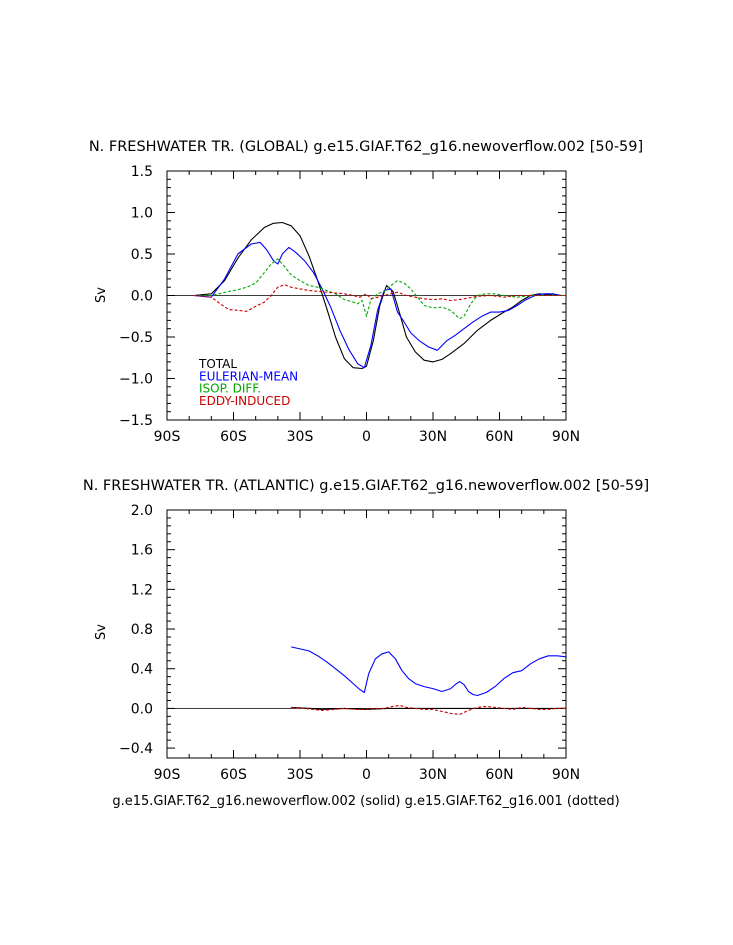 Image resolution: width=733 pixels, height=945 pixels. What do you see at coordinates (101, 632) in the screenshot?
I see `atlantic-y-axis-label: Sv` at bounding box center [101, 632].